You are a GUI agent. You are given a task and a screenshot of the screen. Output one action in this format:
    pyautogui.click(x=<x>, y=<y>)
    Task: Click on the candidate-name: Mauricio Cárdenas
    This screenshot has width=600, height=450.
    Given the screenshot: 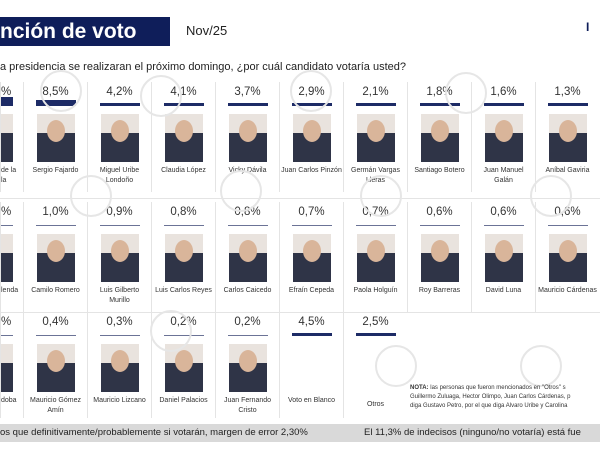 What is the action you would take?
    pyautogui.click(x=567, y=290)
    